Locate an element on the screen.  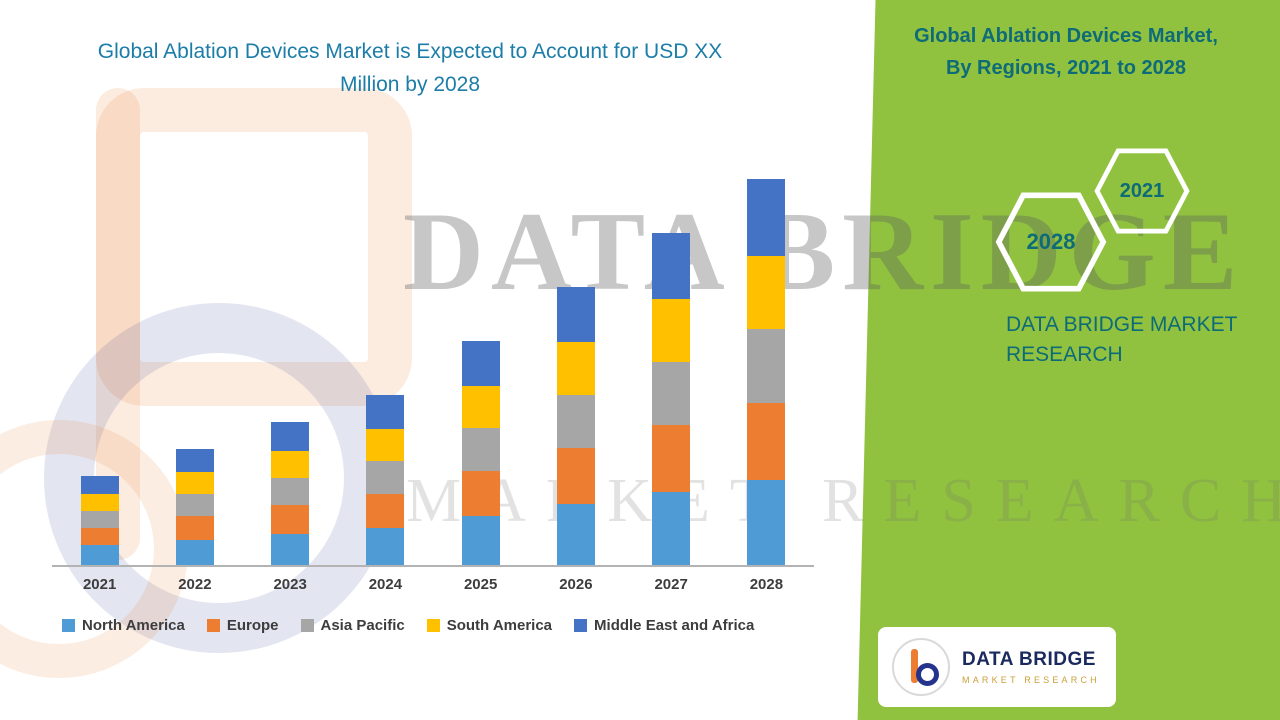
bar-column-2025 is located at coordinates (480, 452).